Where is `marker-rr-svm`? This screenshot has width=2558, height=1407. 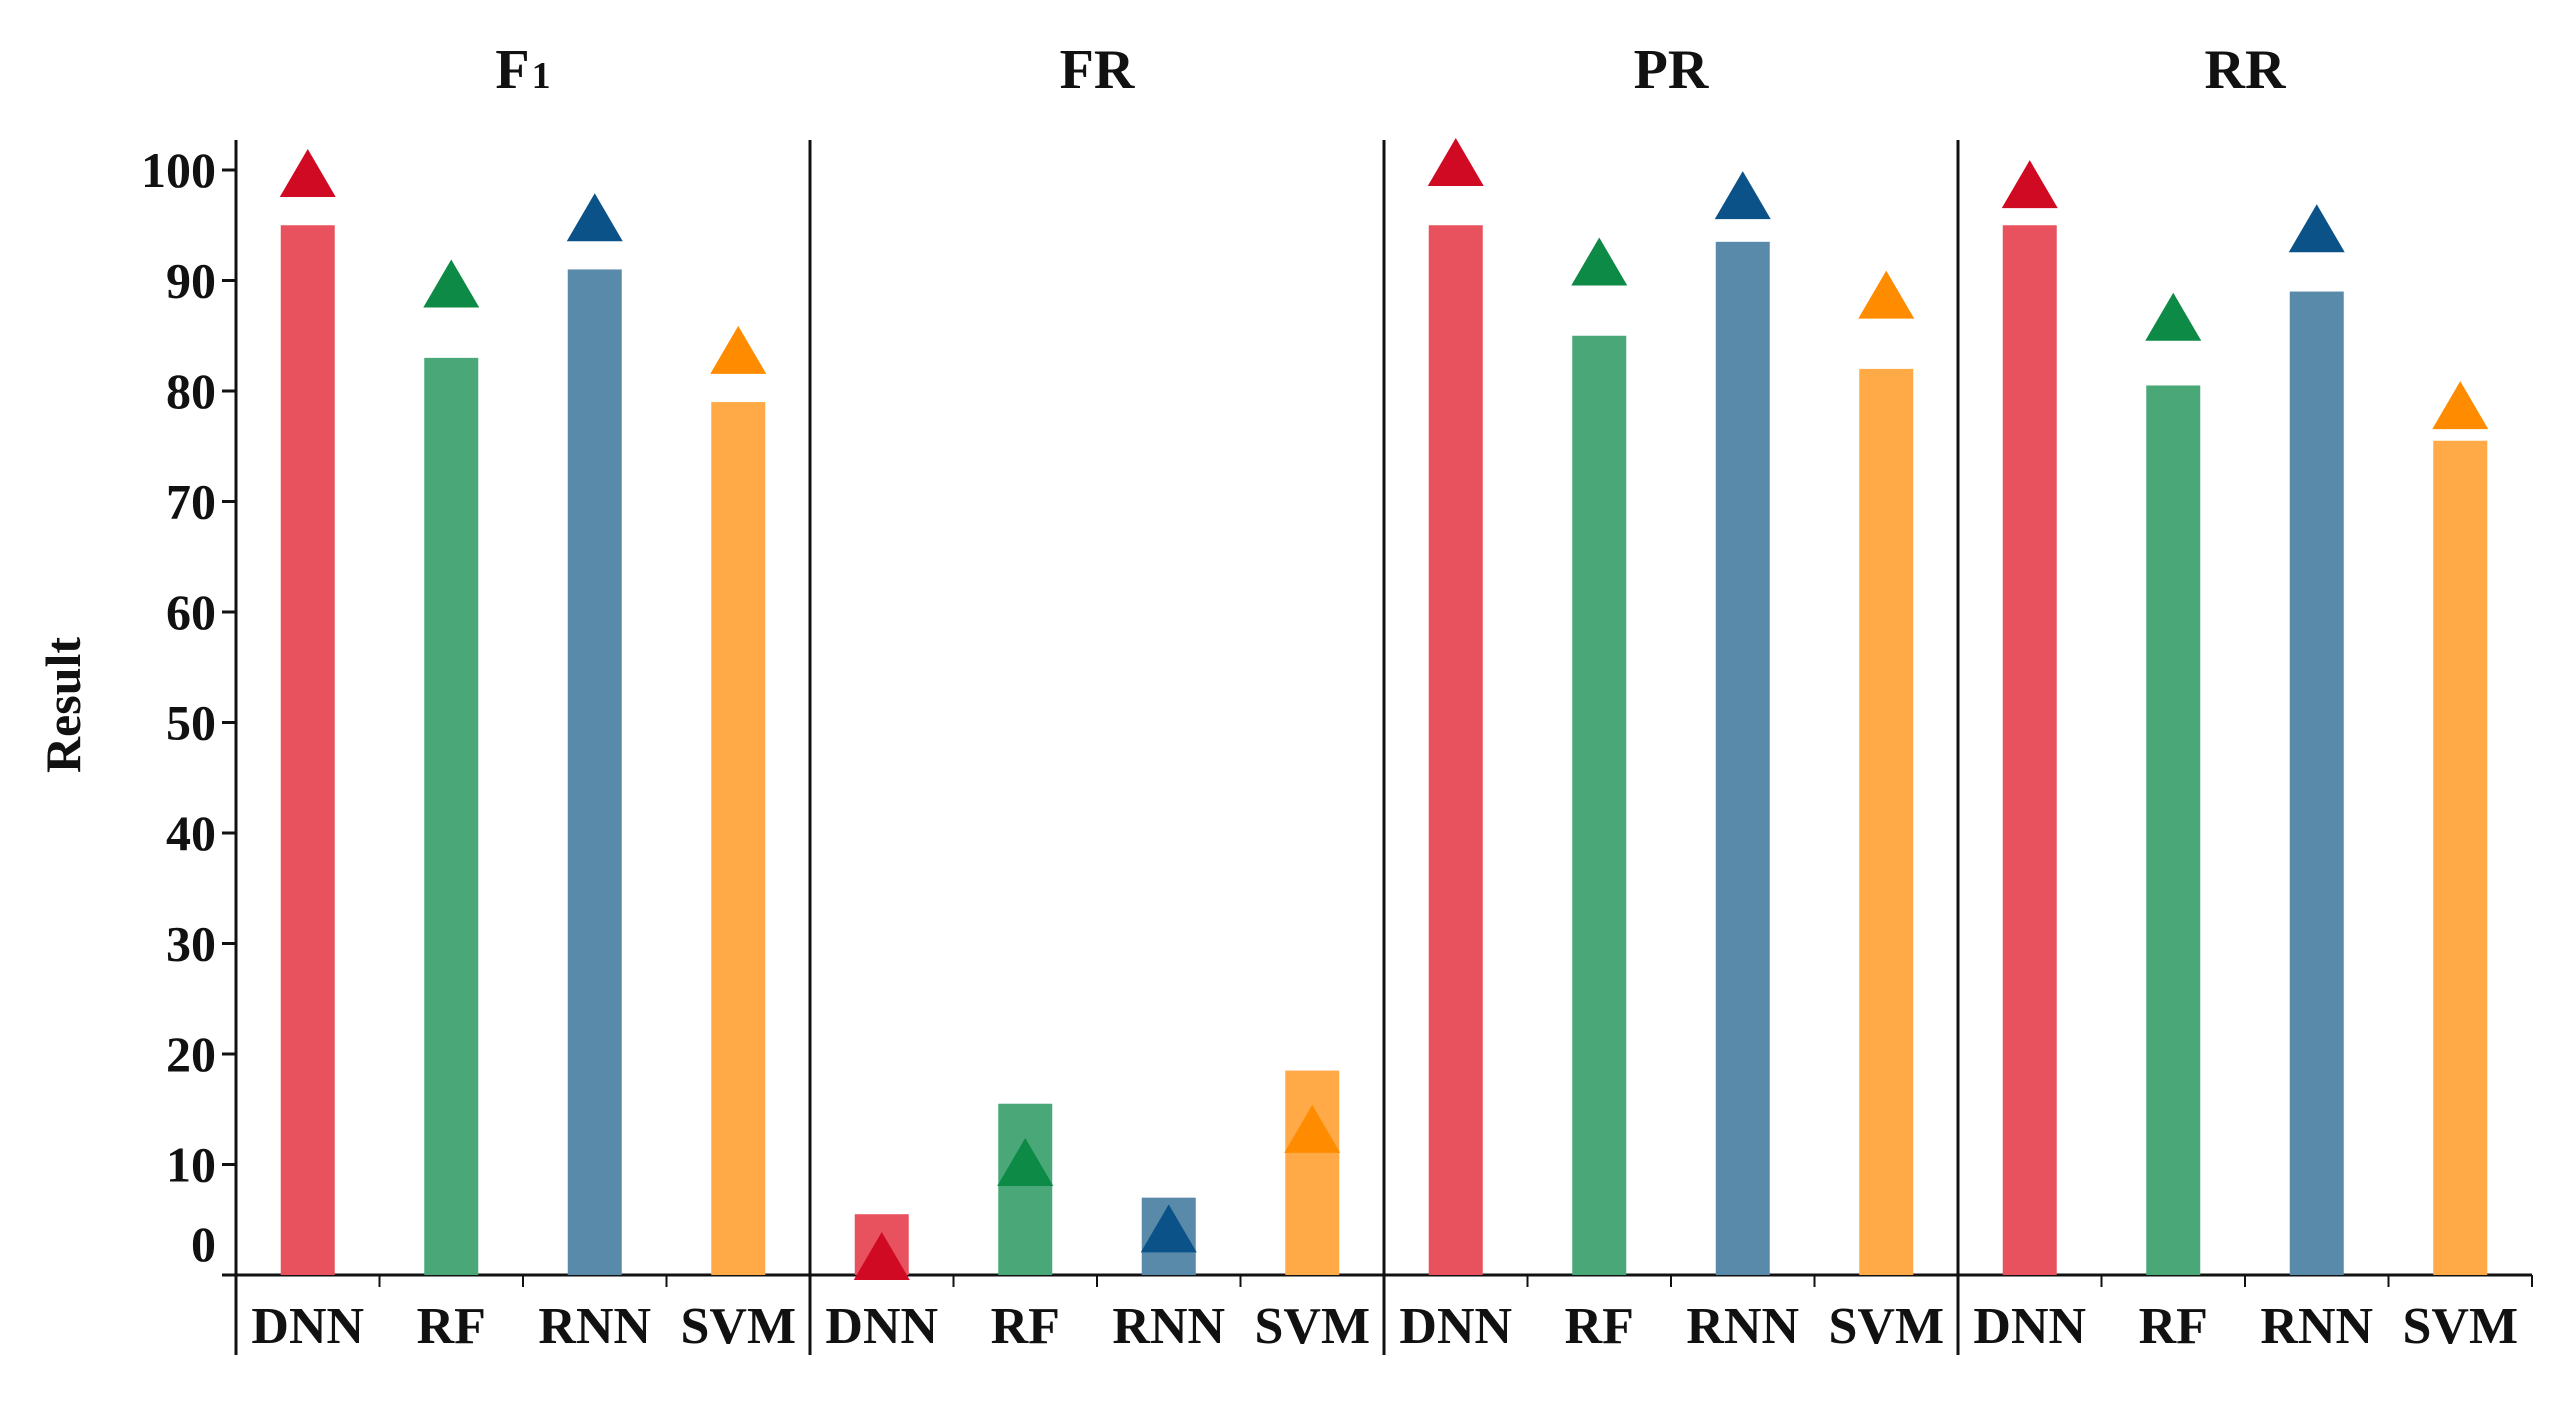 marker-rr-svm is located at coordinates (2460, 405).